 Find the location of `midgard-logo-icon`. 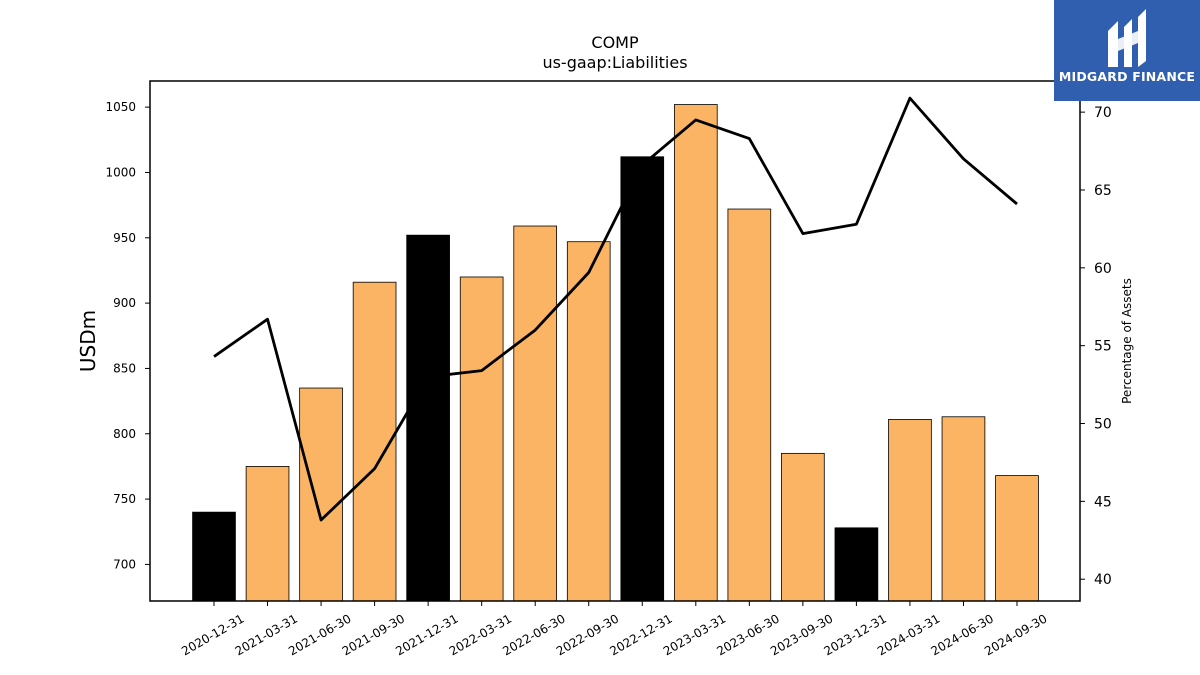

midgard-logo-icon is located at coordinates (1127, 38).